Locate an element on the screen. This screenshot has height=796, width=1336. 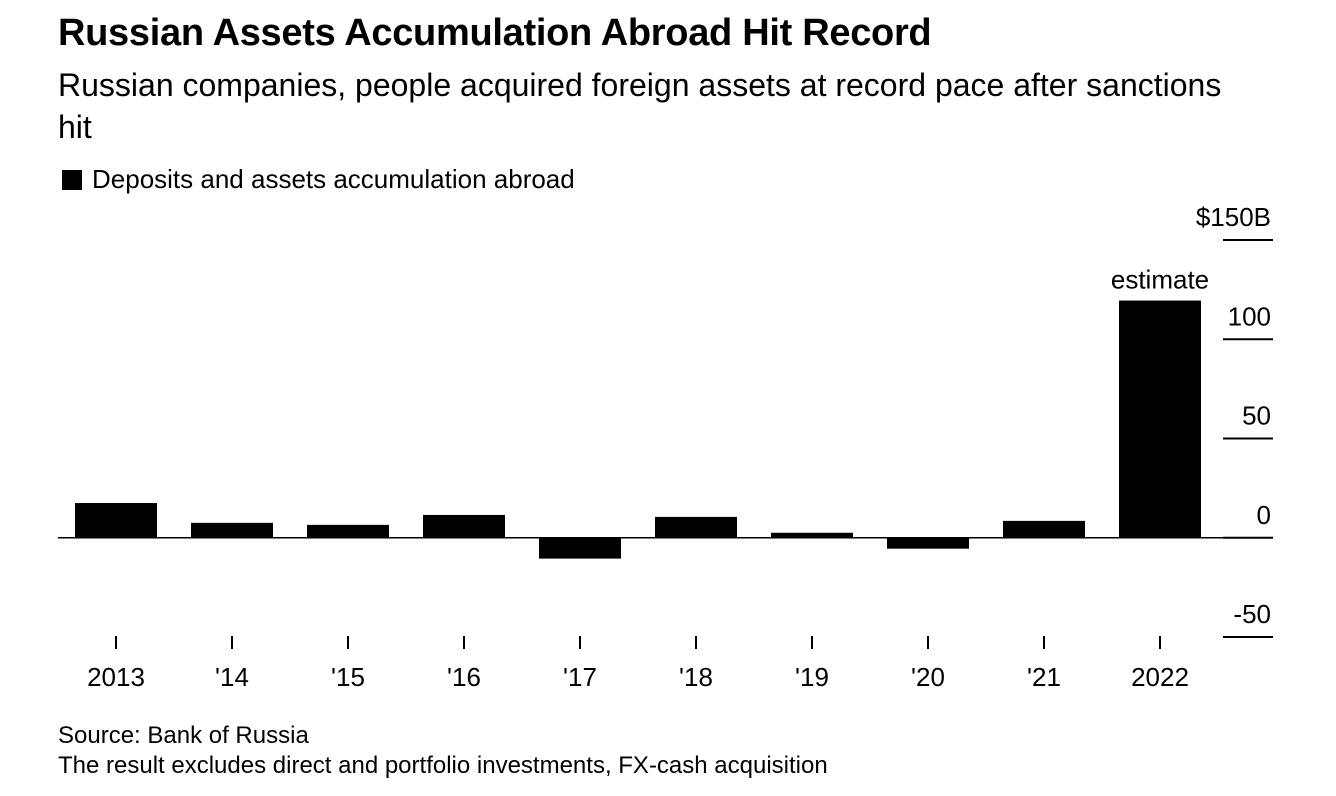
y-tick-label: -50 is located at coordinates (1252, 614).